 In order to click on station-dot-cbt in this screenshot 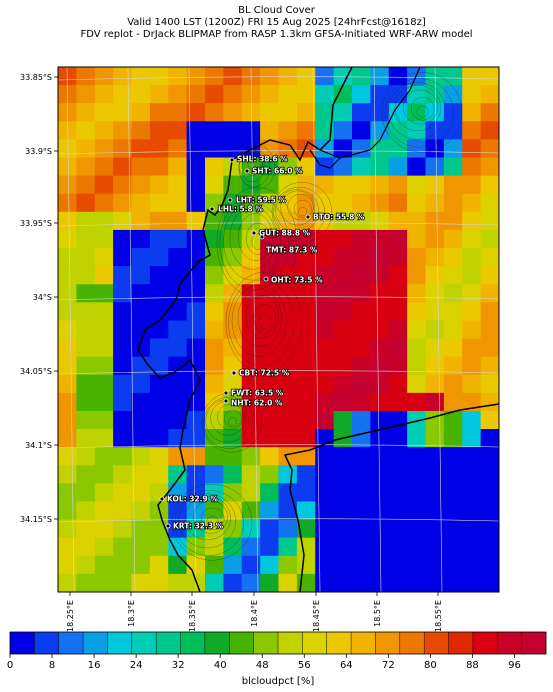, I will do `click(234, 373)`.